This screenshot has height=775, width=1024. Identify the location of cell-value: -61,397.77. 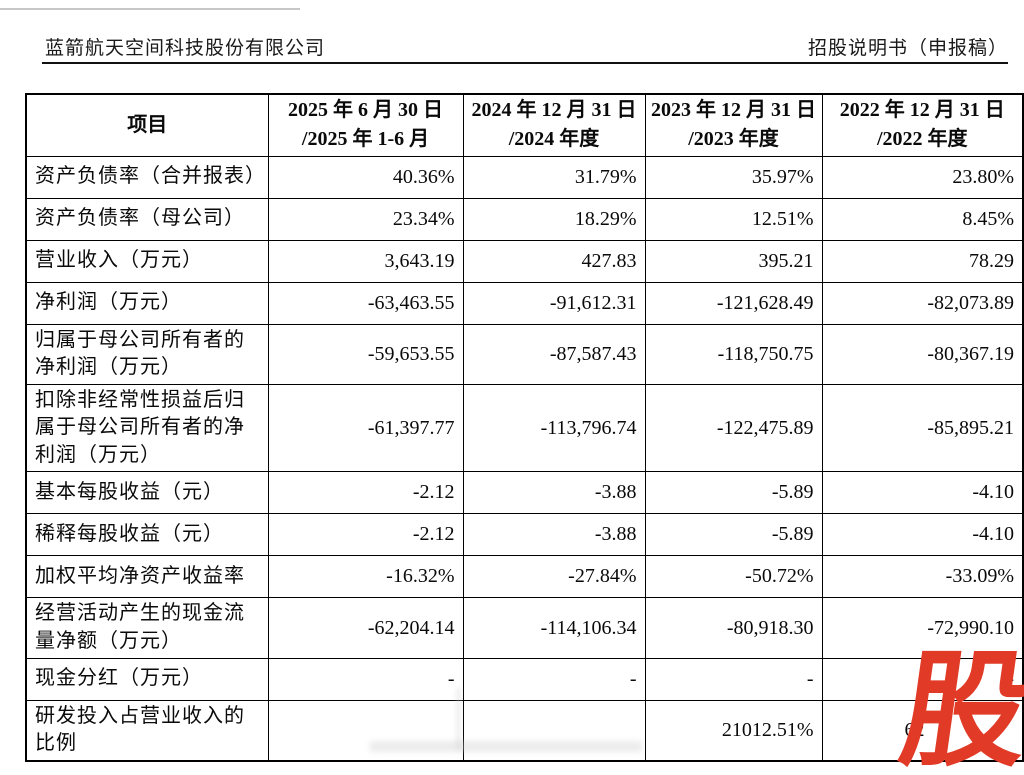
(365, 428).